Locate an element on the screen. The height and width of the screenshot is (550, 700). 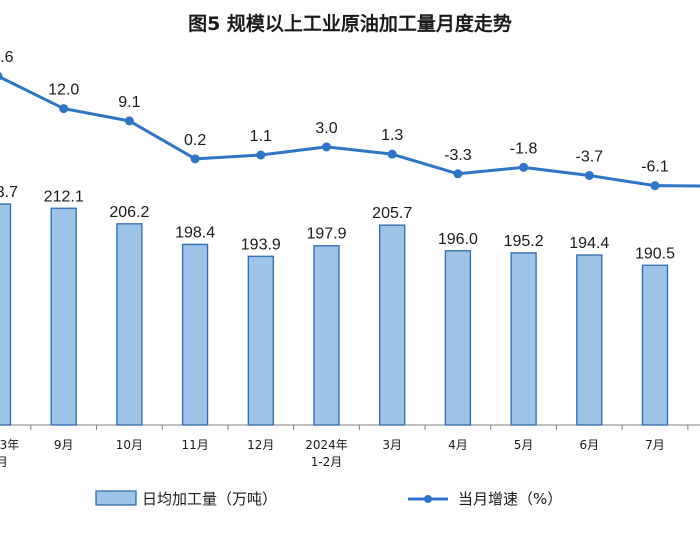
bar-value-label: 198.4 is located at coordinates (195, 232).